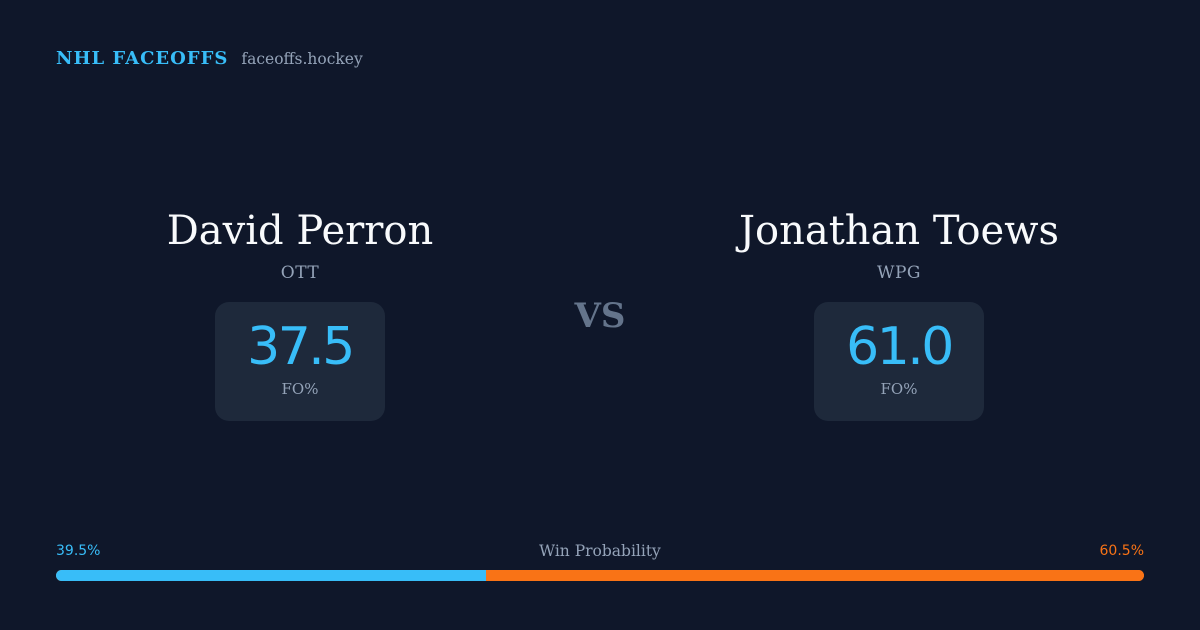 Image resolution: width=1200 pixels, height=630 pixels. What do you see at coordinates (271, 575) in the screenshot?
I see `win-probability-bar-left` at bounding box center [271, 575].